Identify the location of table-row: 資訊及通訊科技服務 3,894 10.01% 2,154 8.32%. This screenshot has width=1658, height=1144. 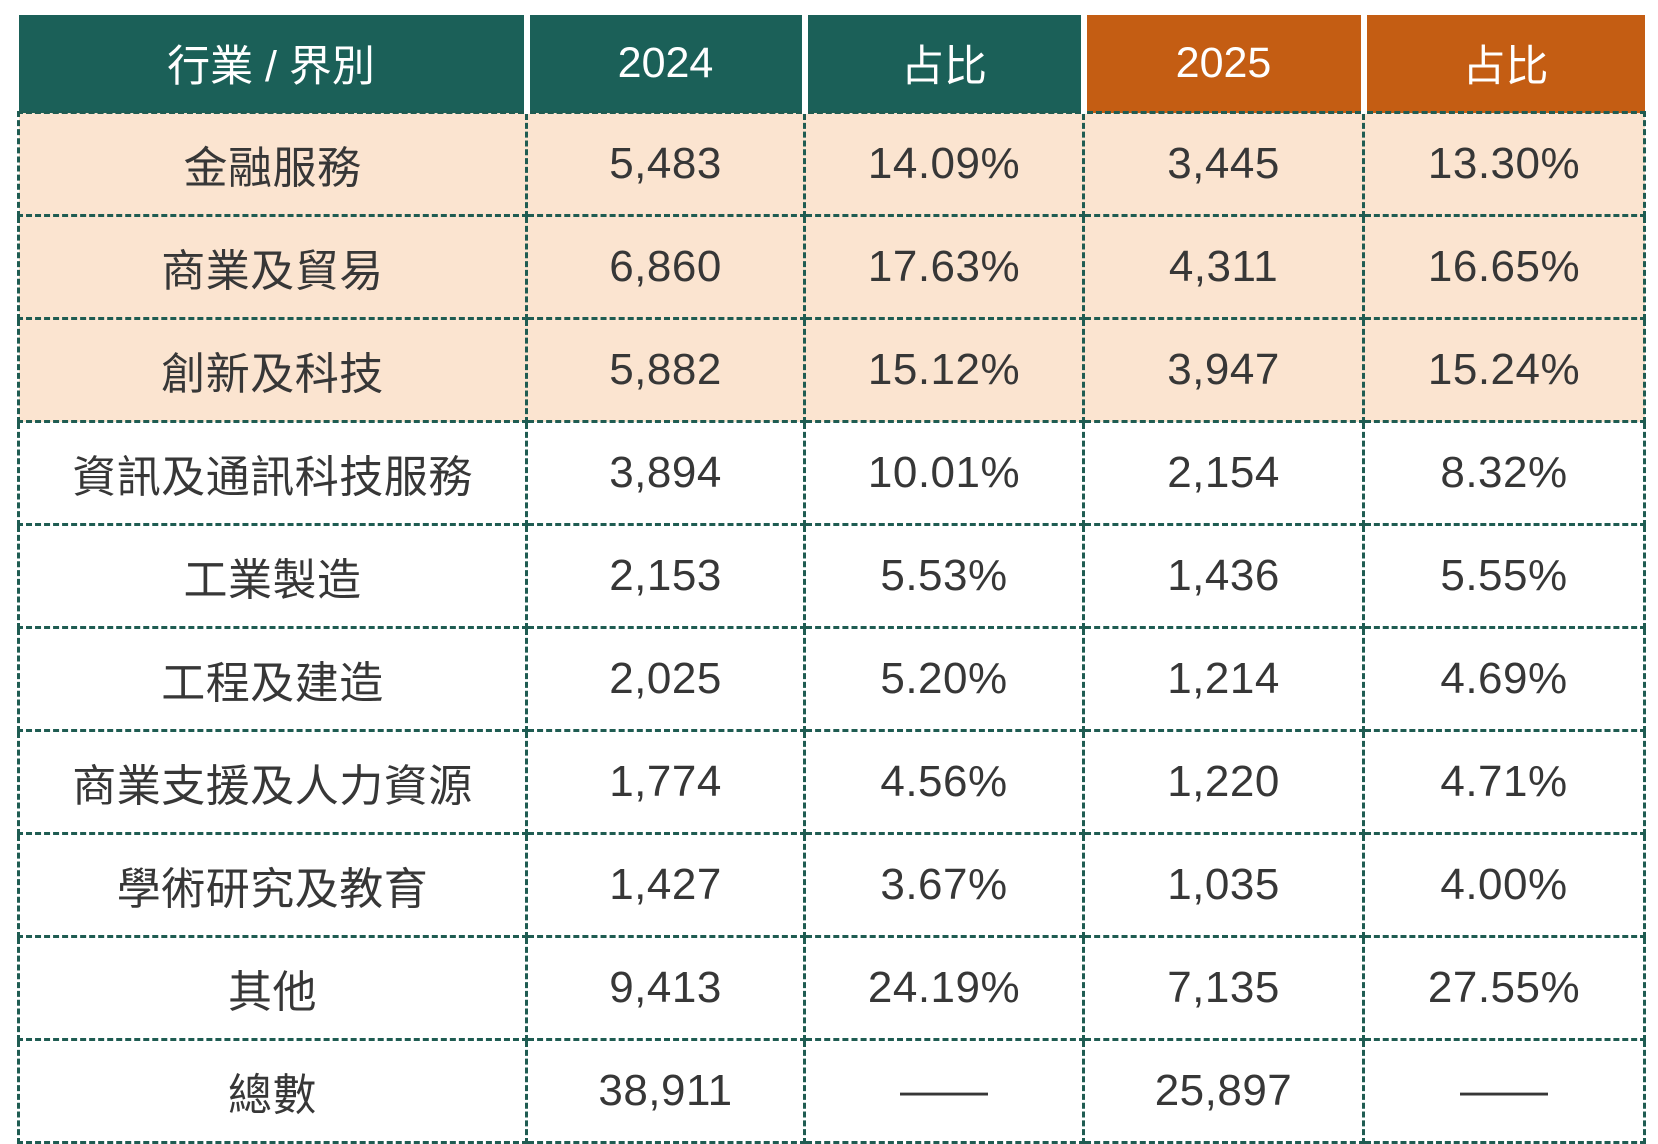
(831, 473).